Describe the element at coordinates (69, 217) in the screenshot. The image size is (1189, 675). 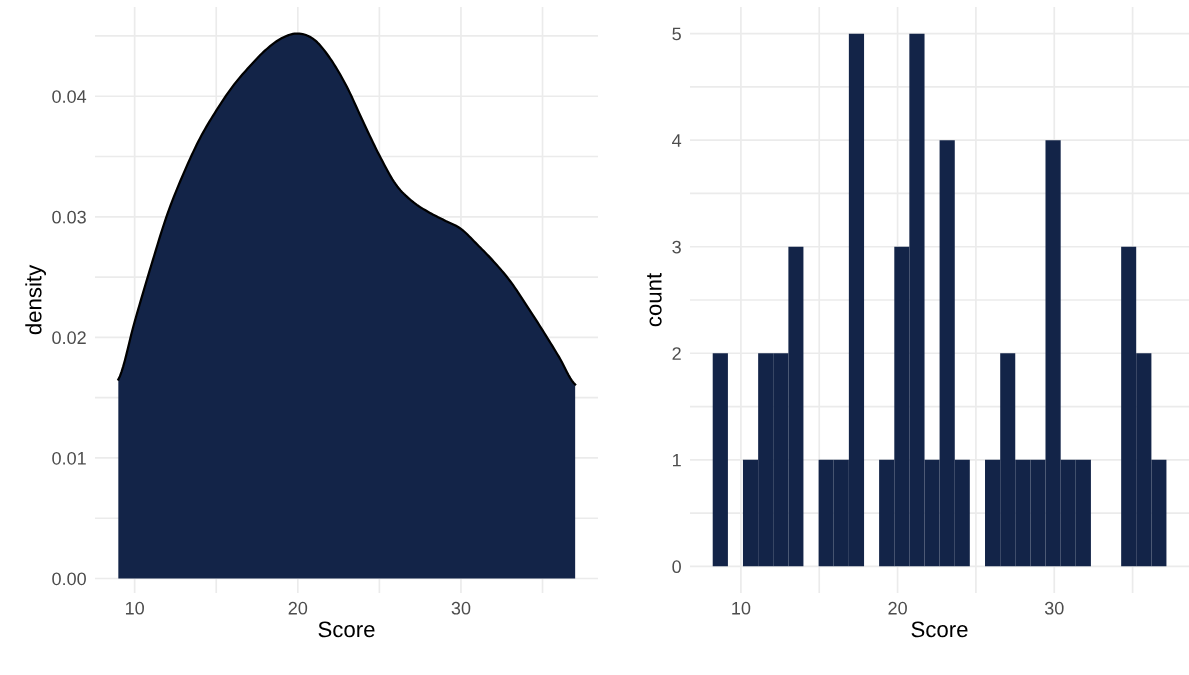
I see `y-tick-label: 0.03` at that location.